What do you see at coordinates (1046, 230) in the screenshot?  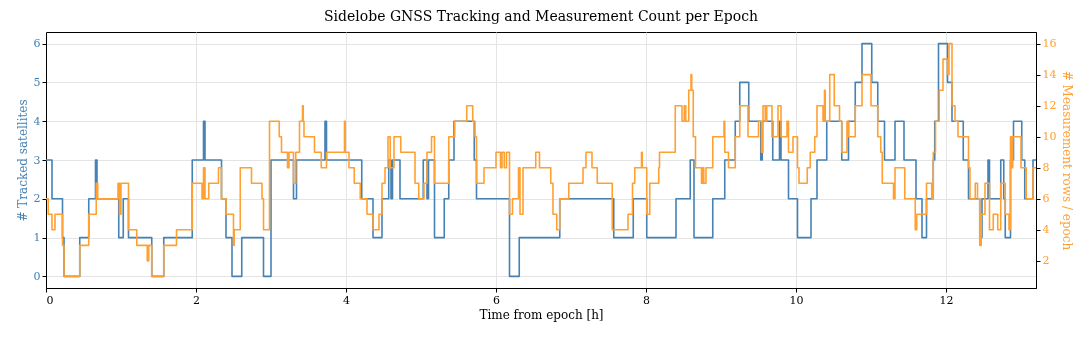 I see `y2-tick-label: 4` at bounding box center [1046, 230].